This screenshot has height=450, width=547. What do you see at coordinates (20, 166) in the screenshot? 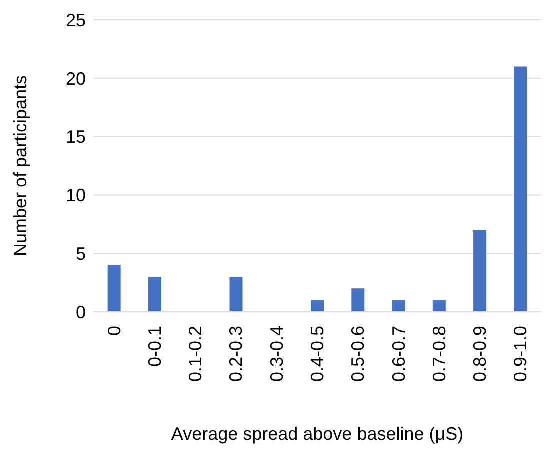
I see `y-axis-title: Number of participants` at bounding box center [20, 166].